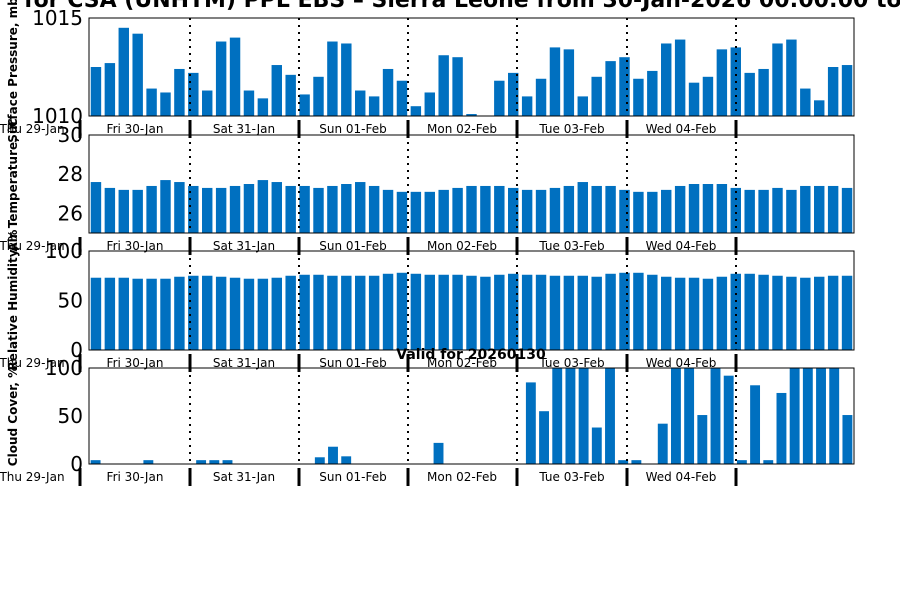 The image size is (900, 600). I want to click on panel1-frame, so click(471, 67).